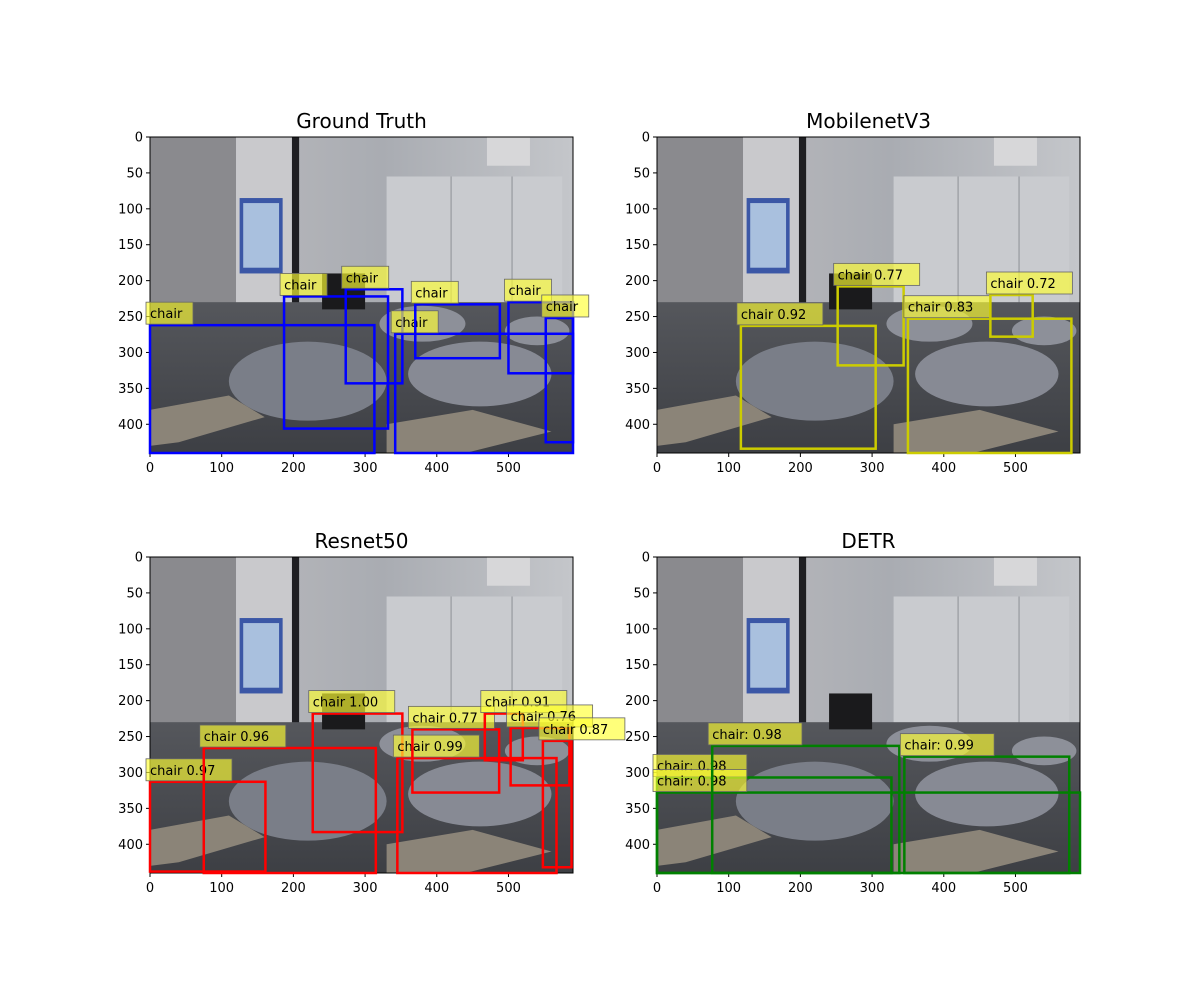  What do you see at coordinates (868, 121) in the screenshot?
I see `panel-title: MobilenetV3` at bounding box center [868, 121].